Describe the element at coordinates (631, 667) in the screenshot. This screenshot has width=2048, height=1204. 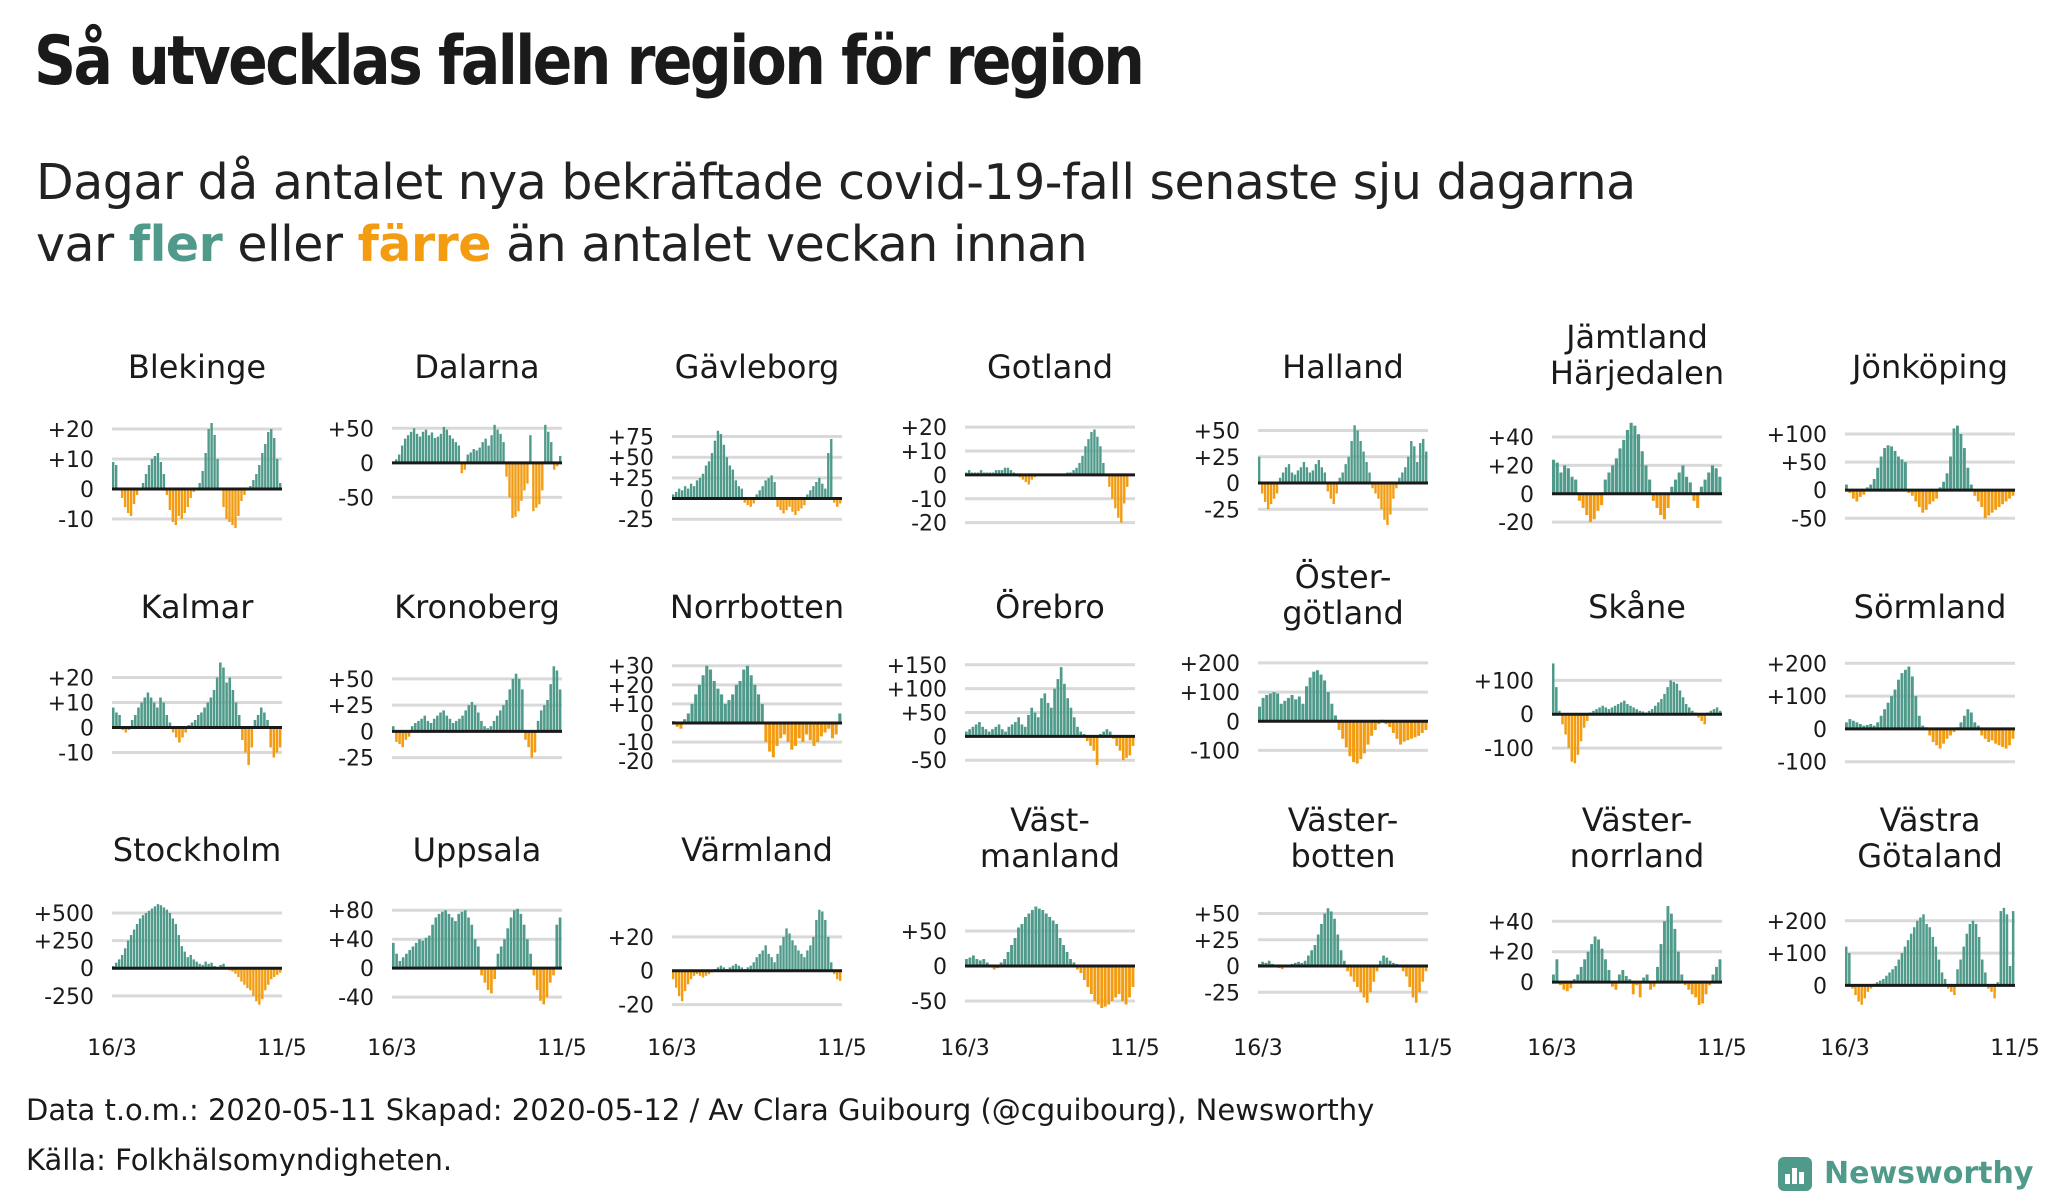
I see `y-tick-label: +30` at that location.